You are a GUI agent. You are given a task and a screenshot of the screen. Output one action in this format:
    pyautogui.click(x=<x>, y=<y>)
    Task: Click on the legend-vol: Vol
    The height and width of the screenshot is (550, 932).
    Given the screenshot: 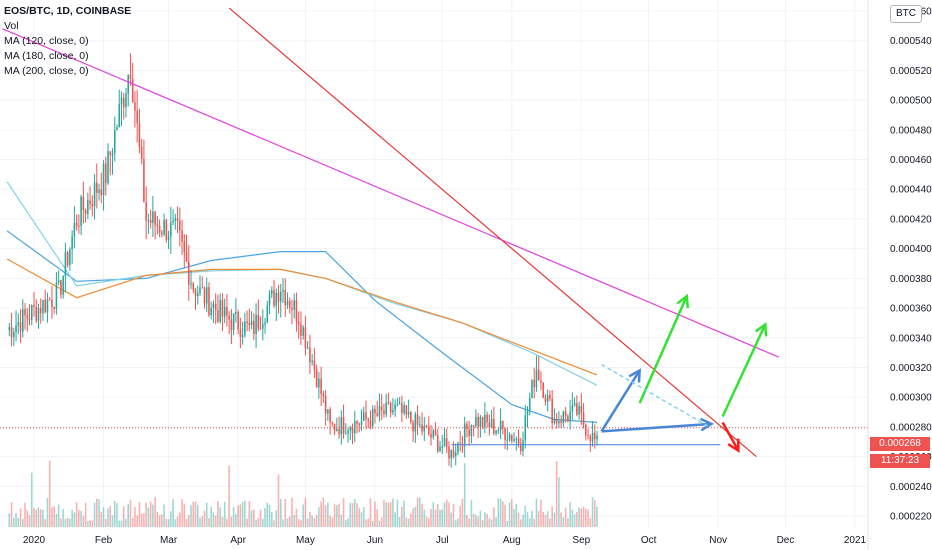 What is the action you would take?
    pyautogui.click(x=11, y=26)
    